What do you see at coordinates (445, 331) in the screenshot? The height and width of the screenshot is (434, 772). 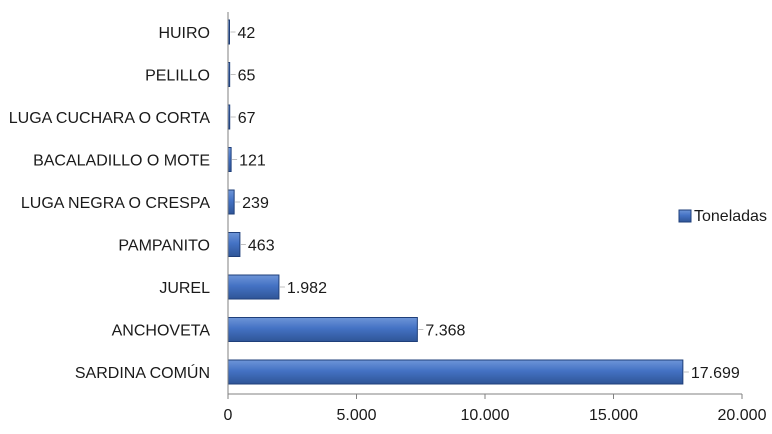 I see `data-label: 7.368` at bounding box center [445, 331].